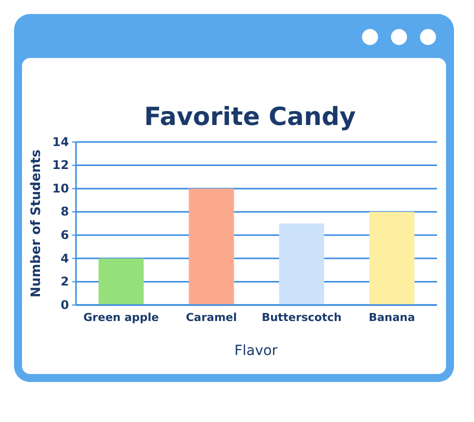 The image size is (474, 422). I want to click on y-tick-label: 4, so click(64, 258).